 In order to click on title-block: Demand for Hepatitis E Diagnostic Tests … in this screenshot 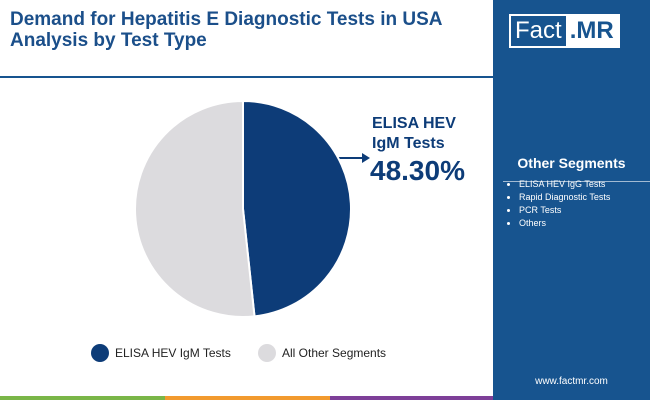, I will do `click(226, 30)`.